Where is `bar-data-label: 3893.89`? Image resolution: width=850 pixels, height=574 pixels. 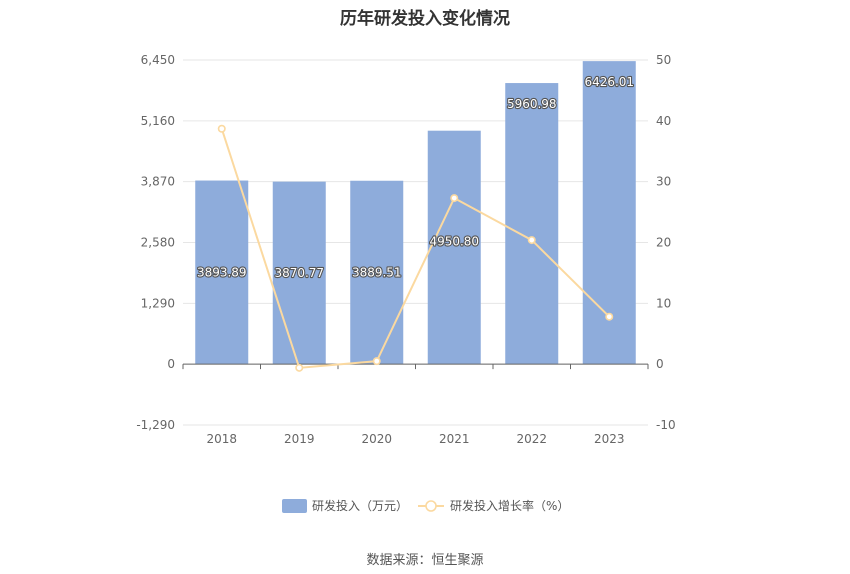 bar-data-label: 3893.89 is located at coordinates (222, 272).